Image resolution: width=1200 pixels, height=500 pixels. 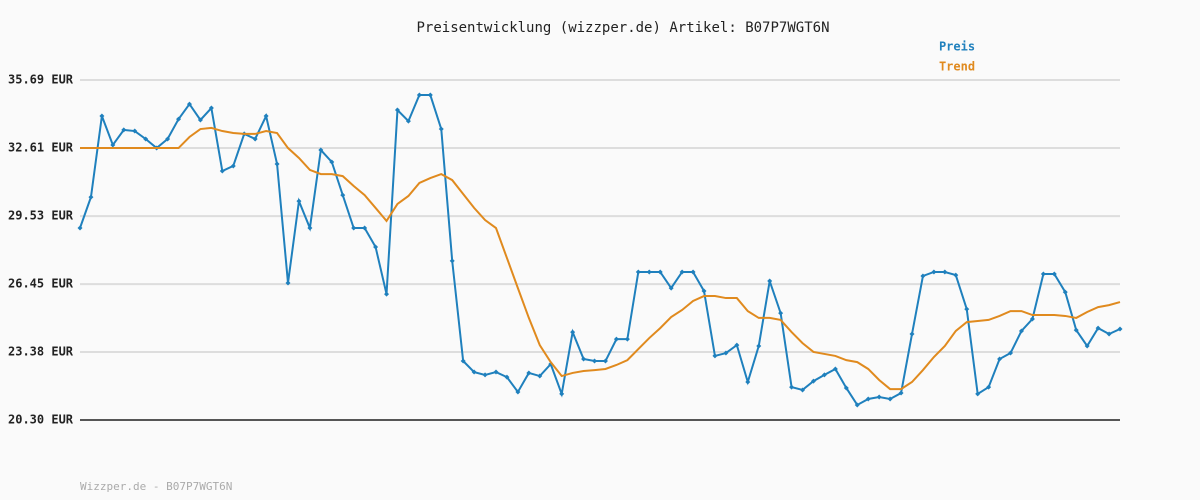 What do you see at coordinates (41, 284) in the screenshot?
I see `y-tick-label: 26.45 EUR` at bounding box center [41, 284].